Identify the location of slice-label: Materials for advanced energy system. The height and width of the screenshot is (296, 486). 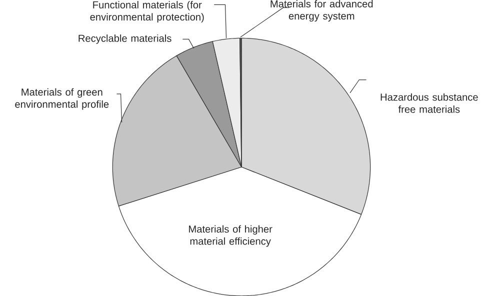
(321, 11).